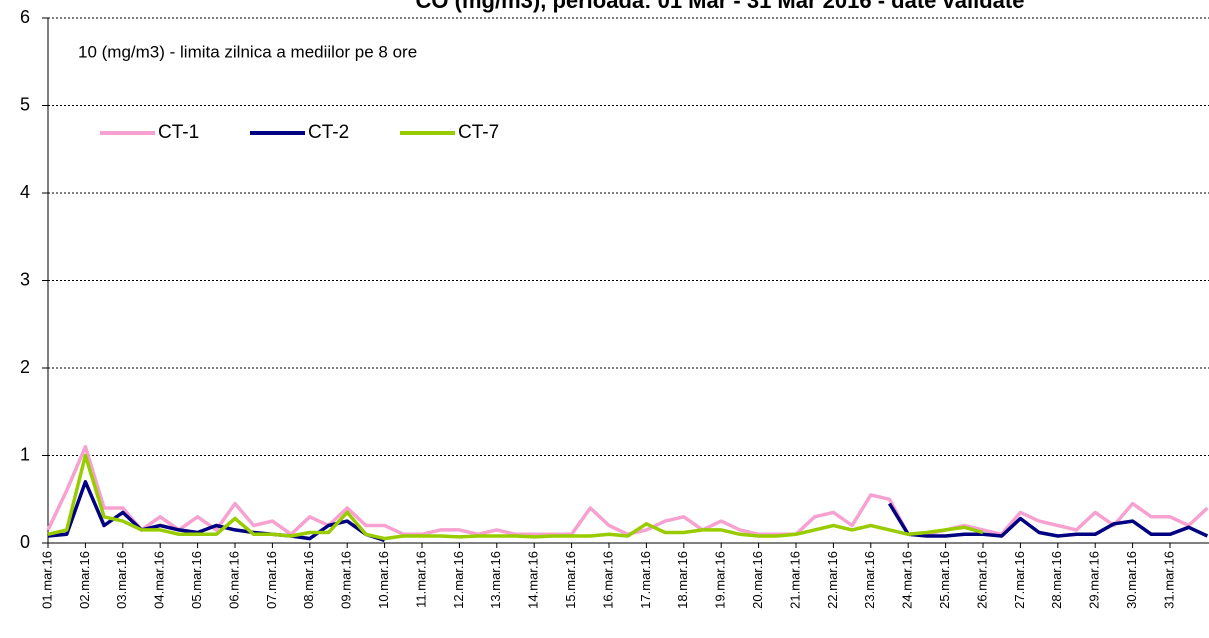 The width and height of the screenshot is (1209, 638). Describe the element at coordinates (25, 367) in the screenshot. I see `y-tick-label: 2` at that location.